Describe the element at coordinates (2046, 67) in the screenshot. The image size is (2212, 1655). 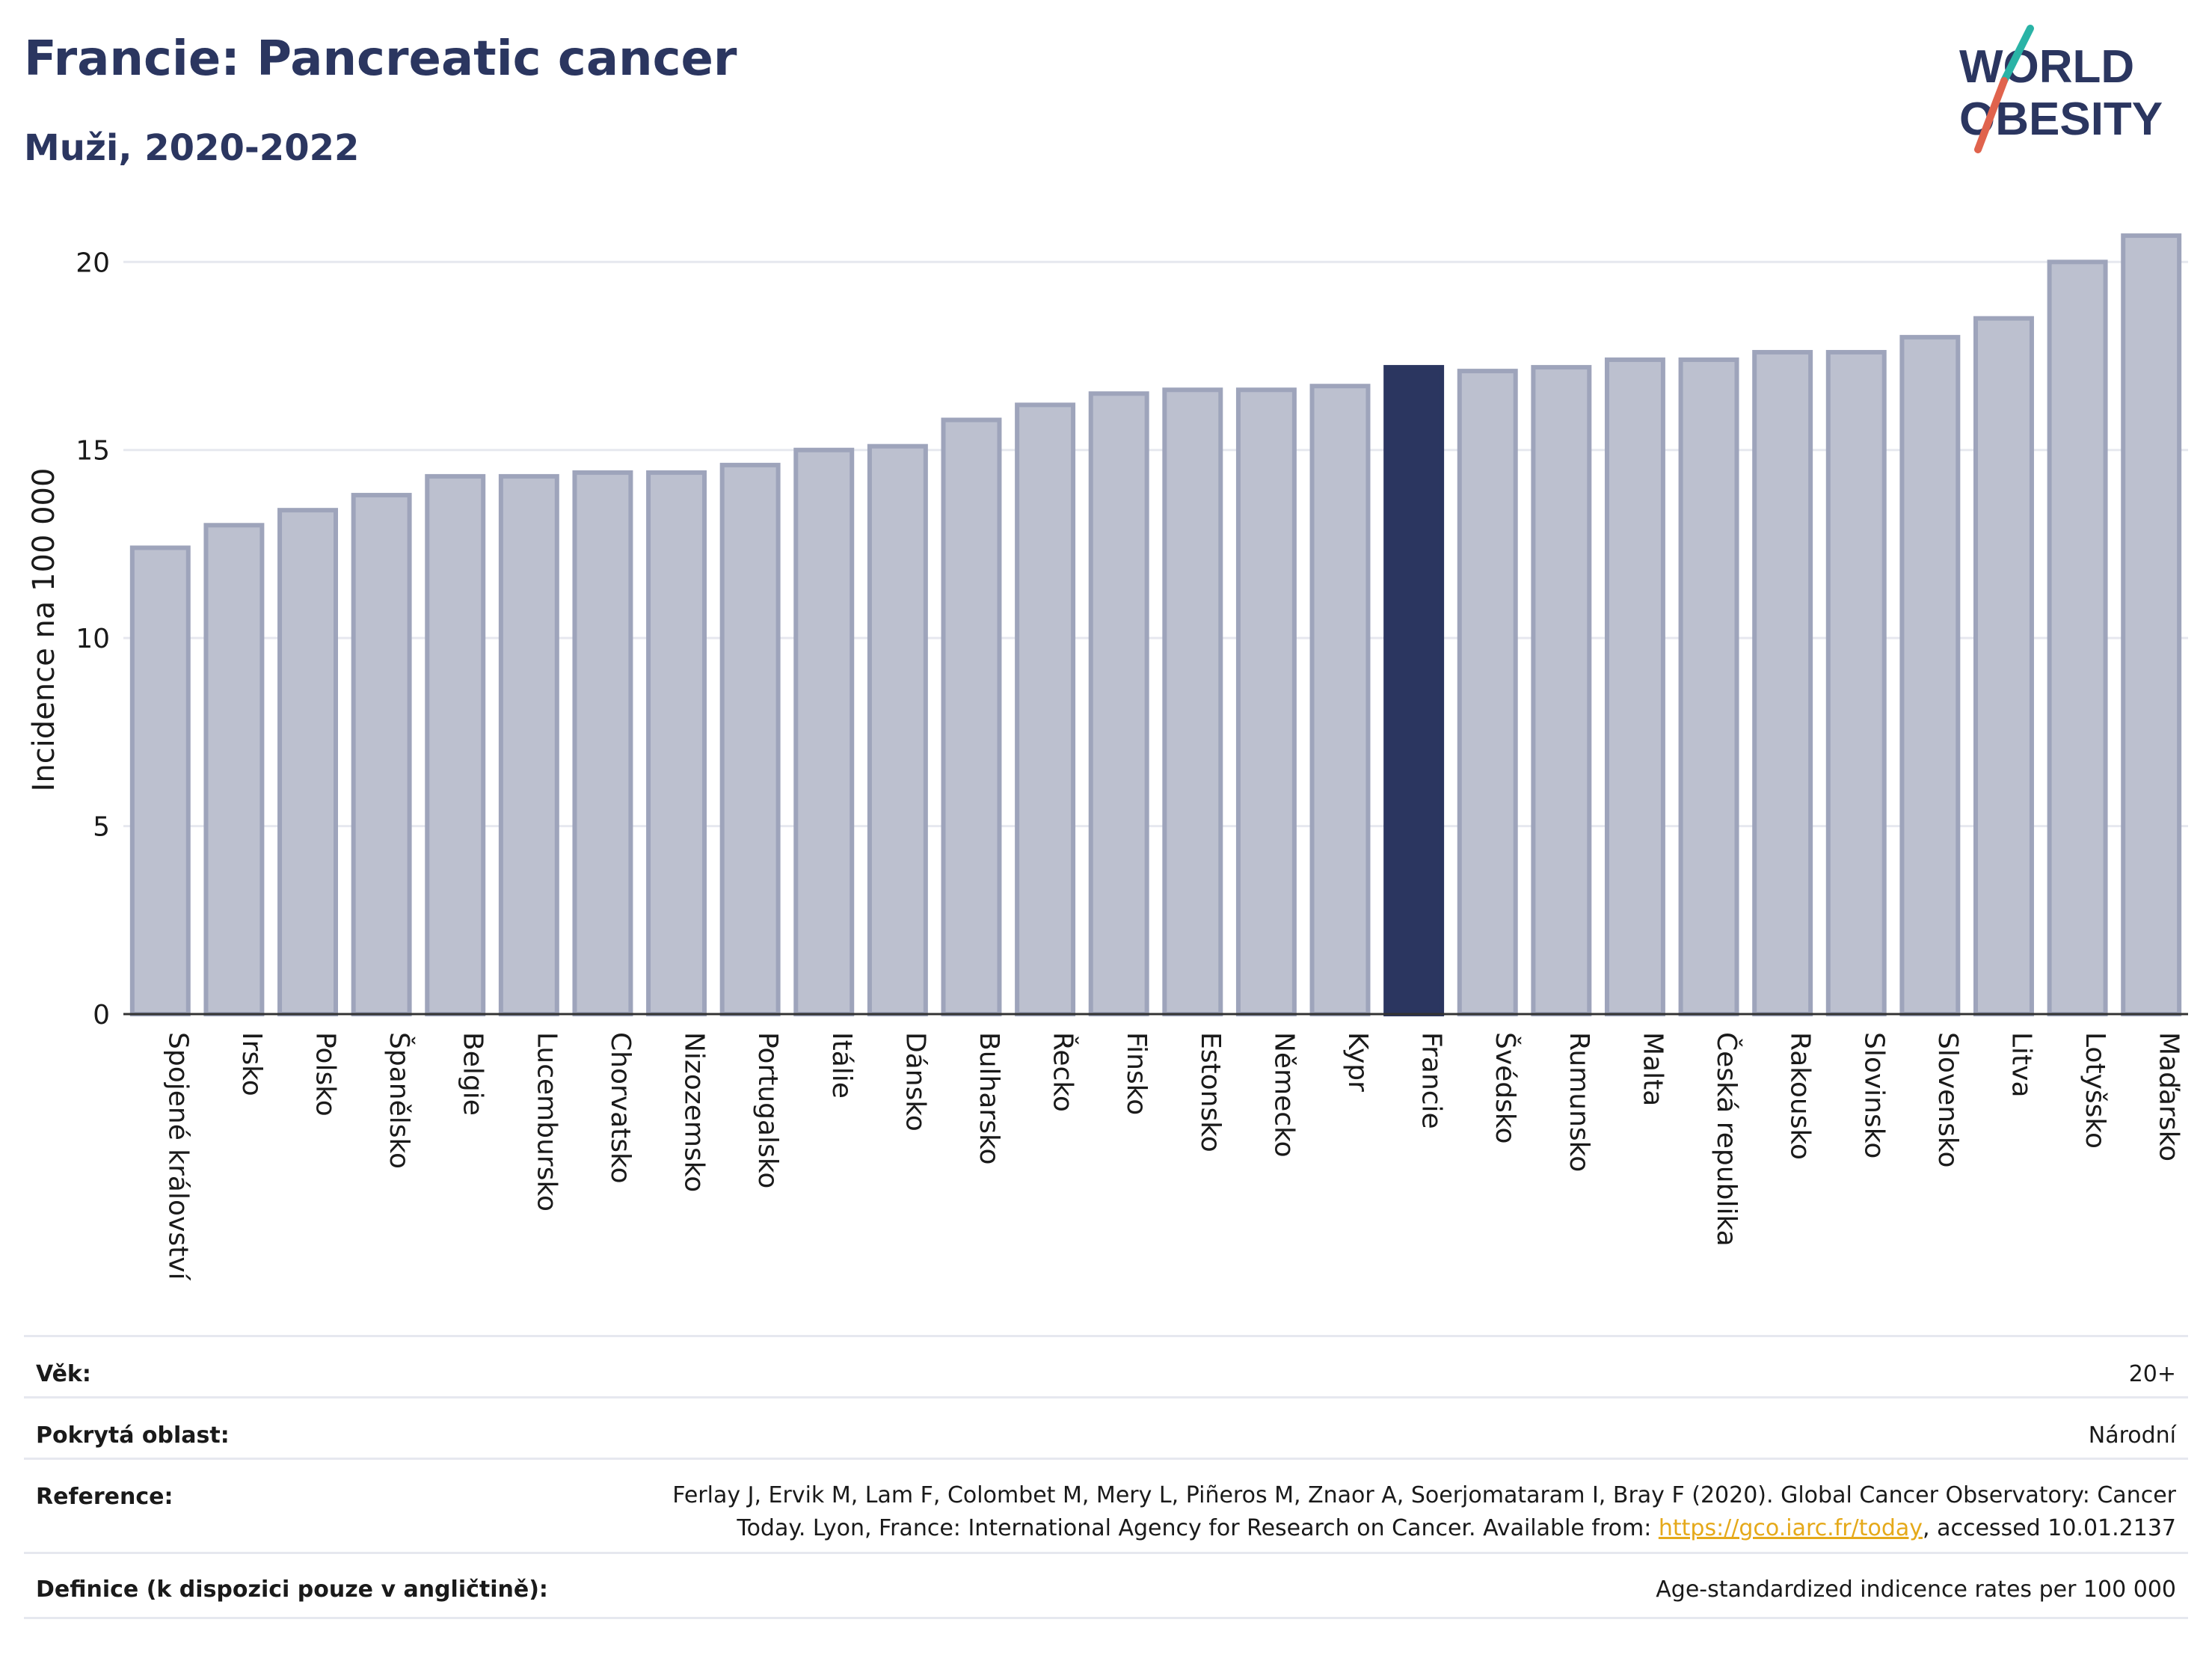
I see `logo-line1: WORLD` at that location.